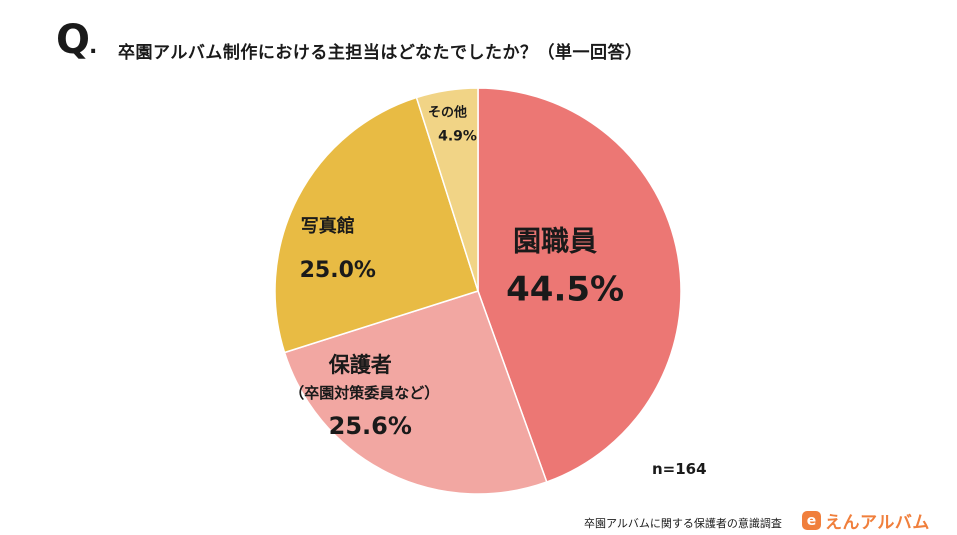 The image size is (957, 535). Describe the element at coordinates (555, 240) in the screenshot. I see `slice-label: 園職員` at that location.